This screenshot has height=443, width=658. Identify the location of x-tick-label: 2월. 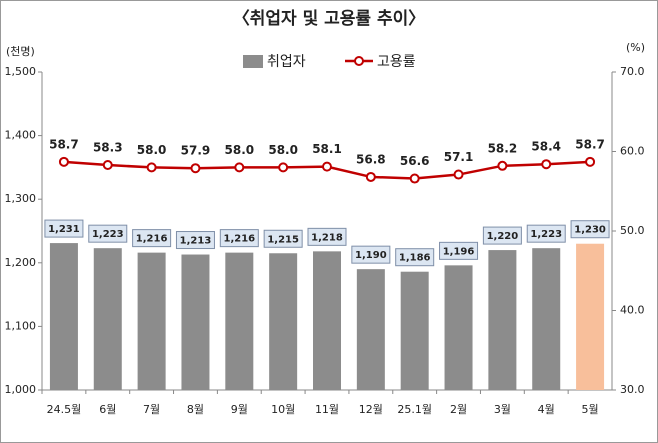
(458, 409).